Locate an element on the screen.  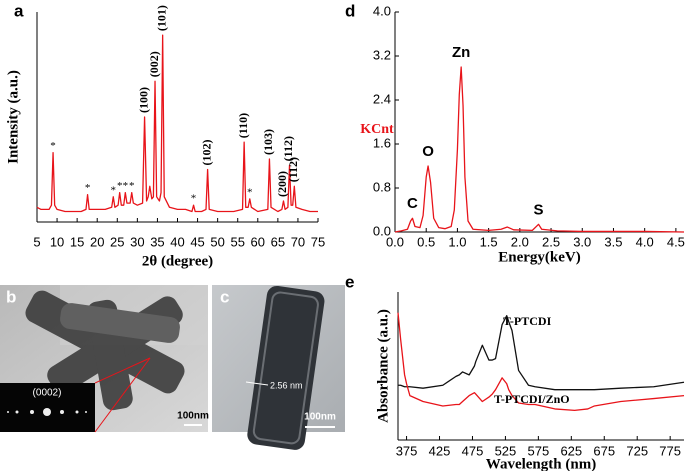
element-label: Zn is located at coordinates (461, 52).